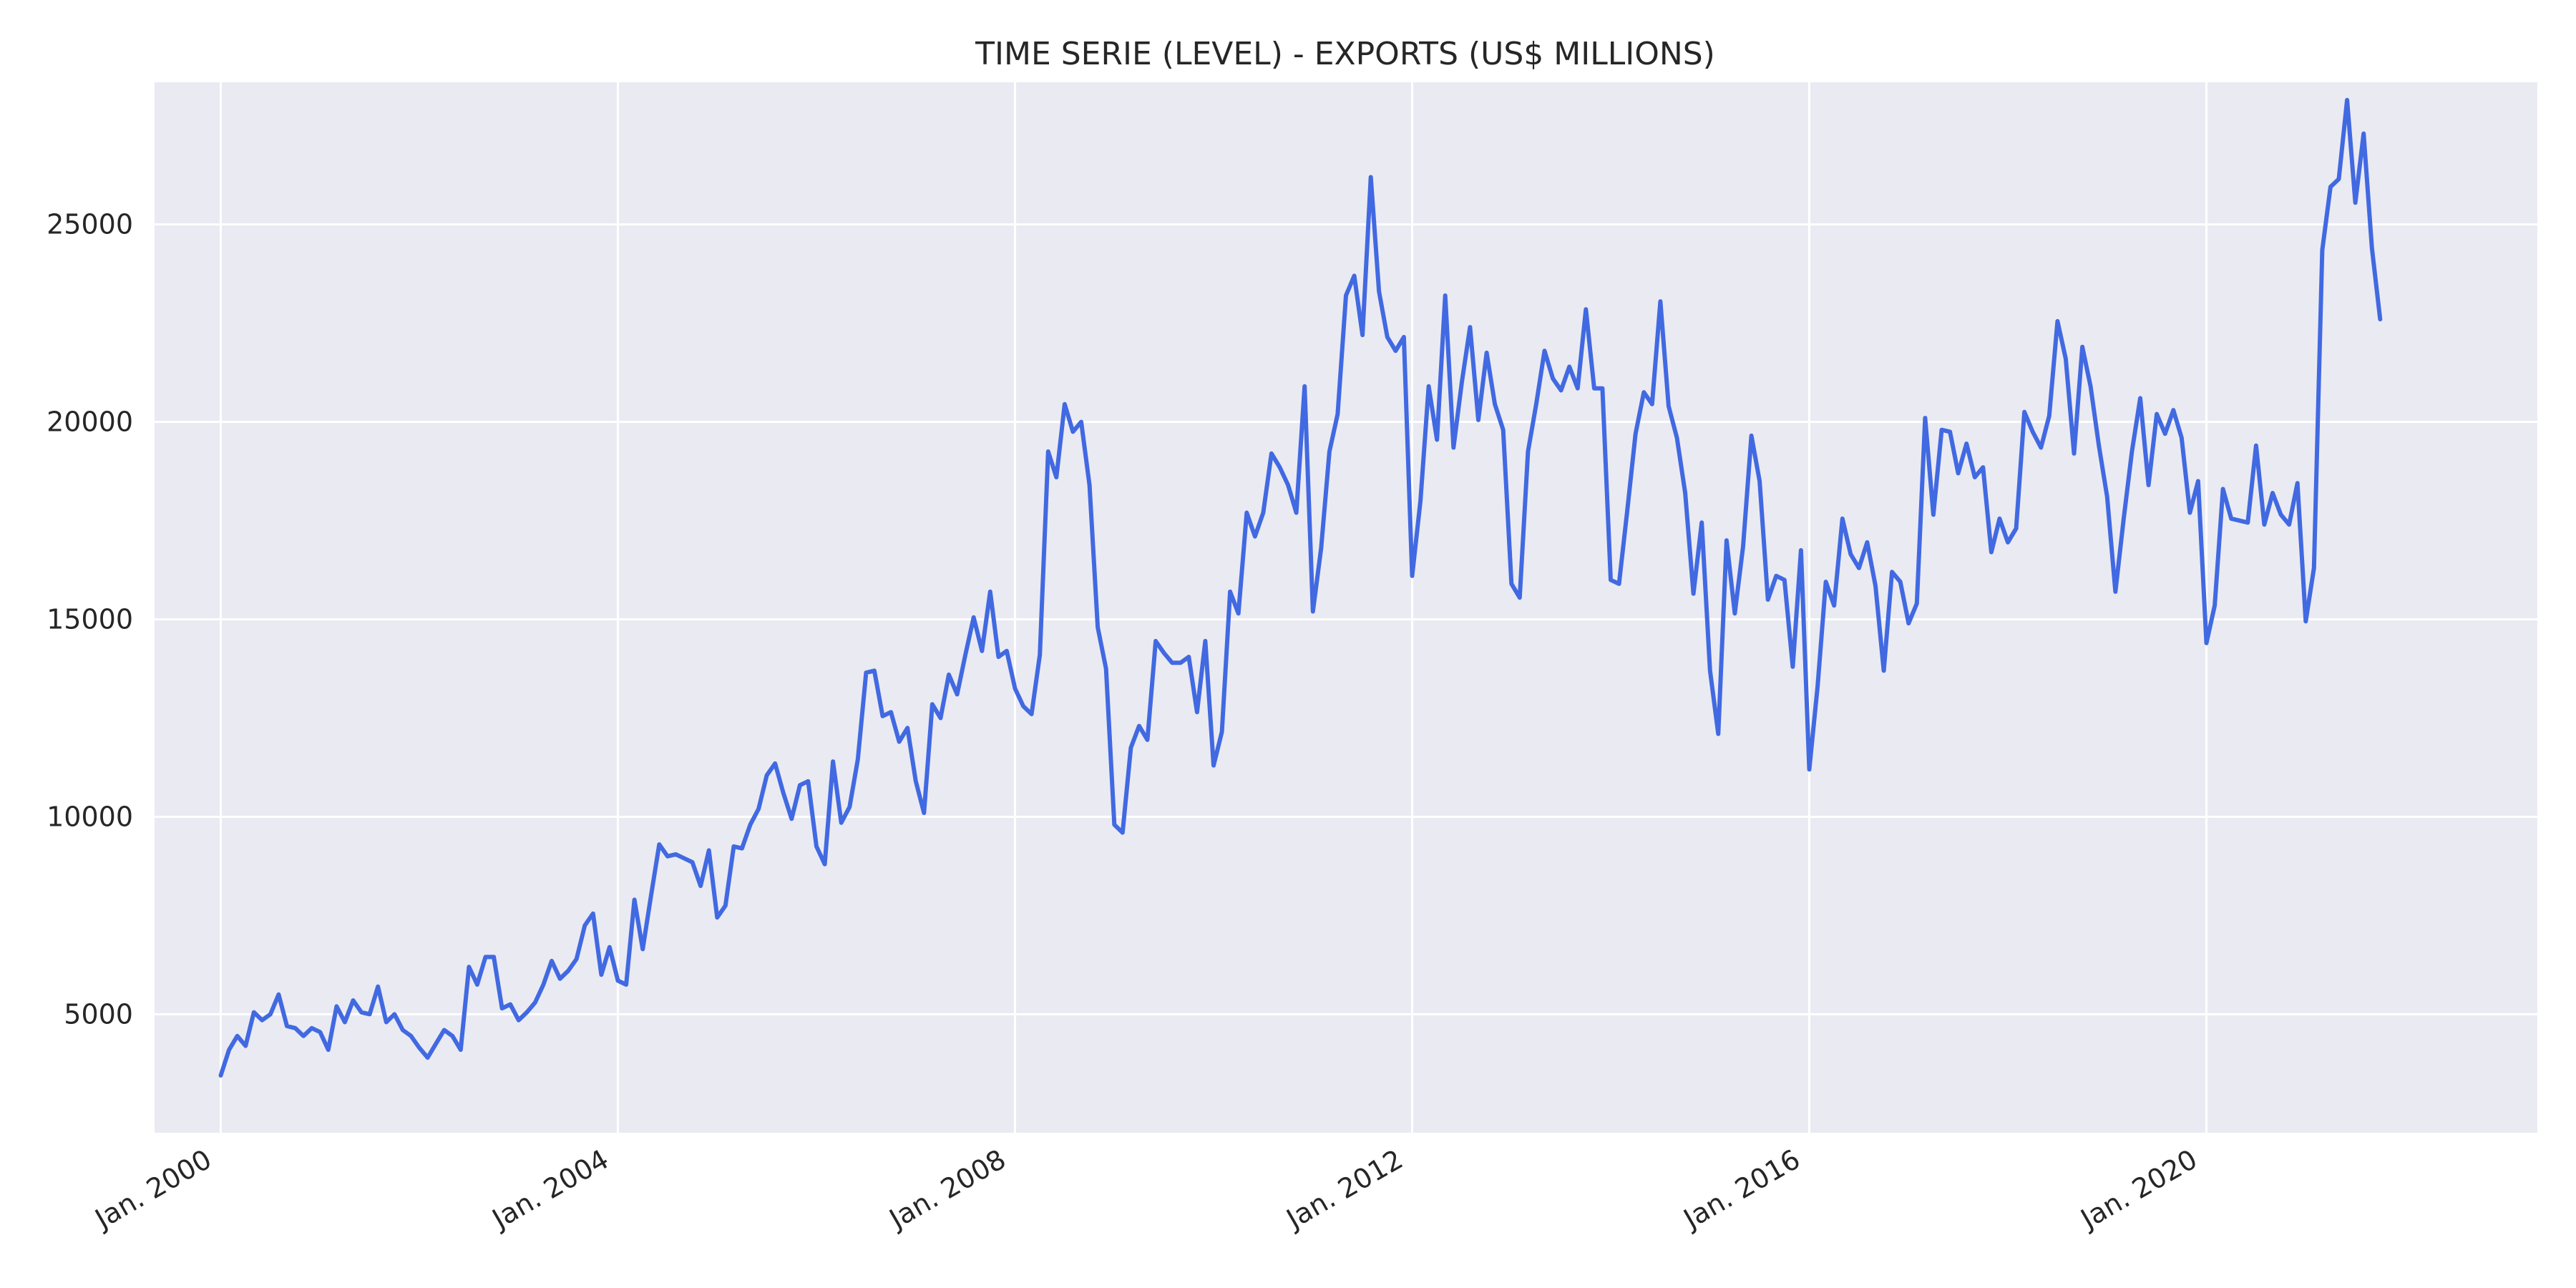  What do you see at coordinates (90, 619) in the screenshot?
I see `y-tick-label: 15000` at bounding box center [90, 619].